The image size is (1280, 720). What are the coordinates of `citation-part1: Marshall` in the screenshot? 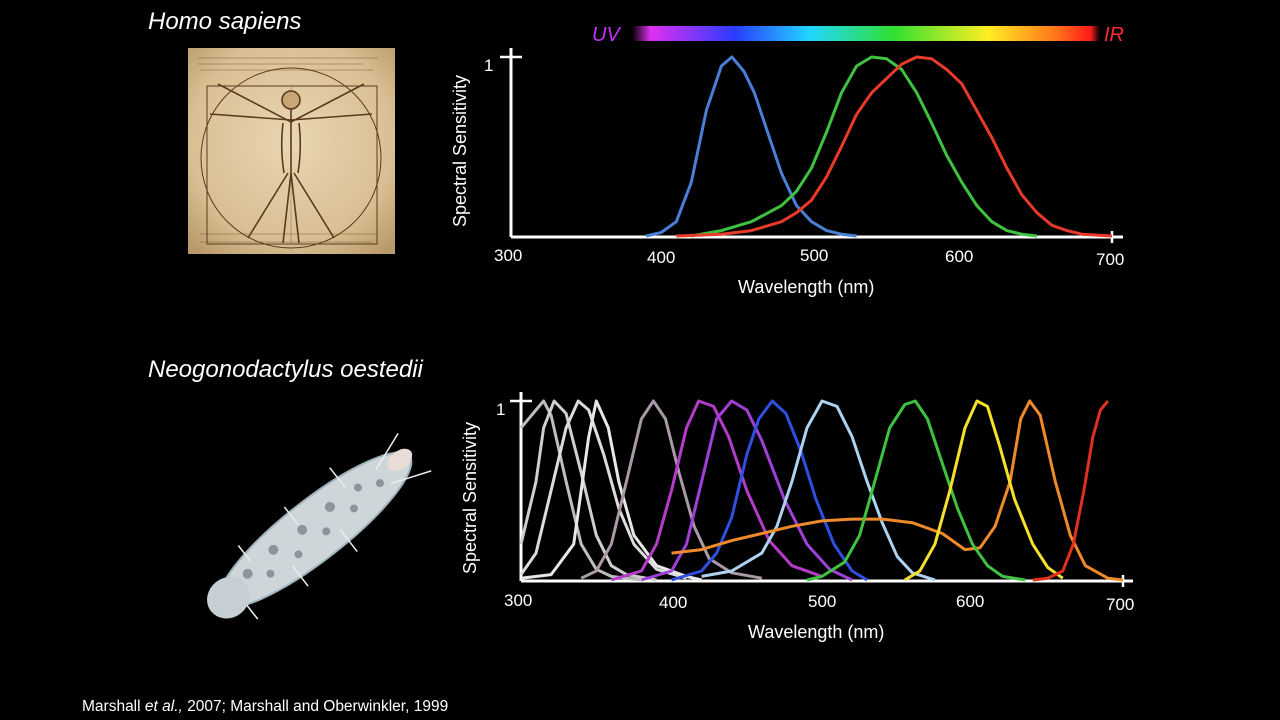 It's located at (113, 706).